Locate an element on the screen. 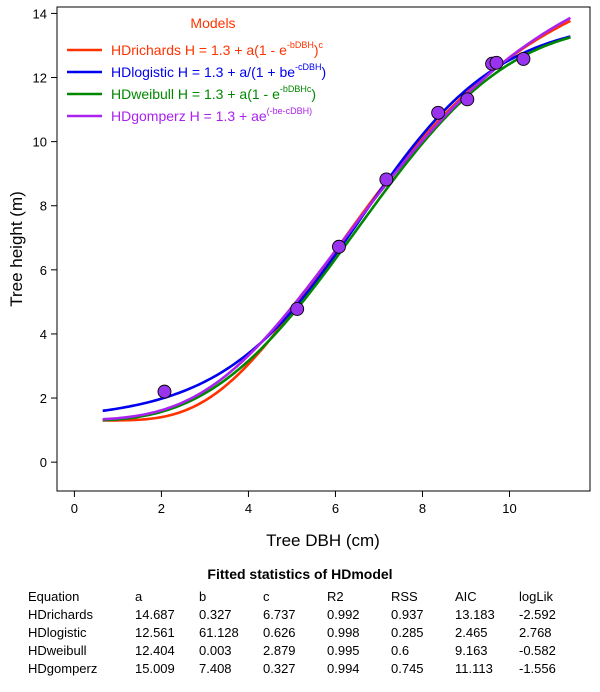  y-tick-label: 4 is located at coordinates (43, 334).